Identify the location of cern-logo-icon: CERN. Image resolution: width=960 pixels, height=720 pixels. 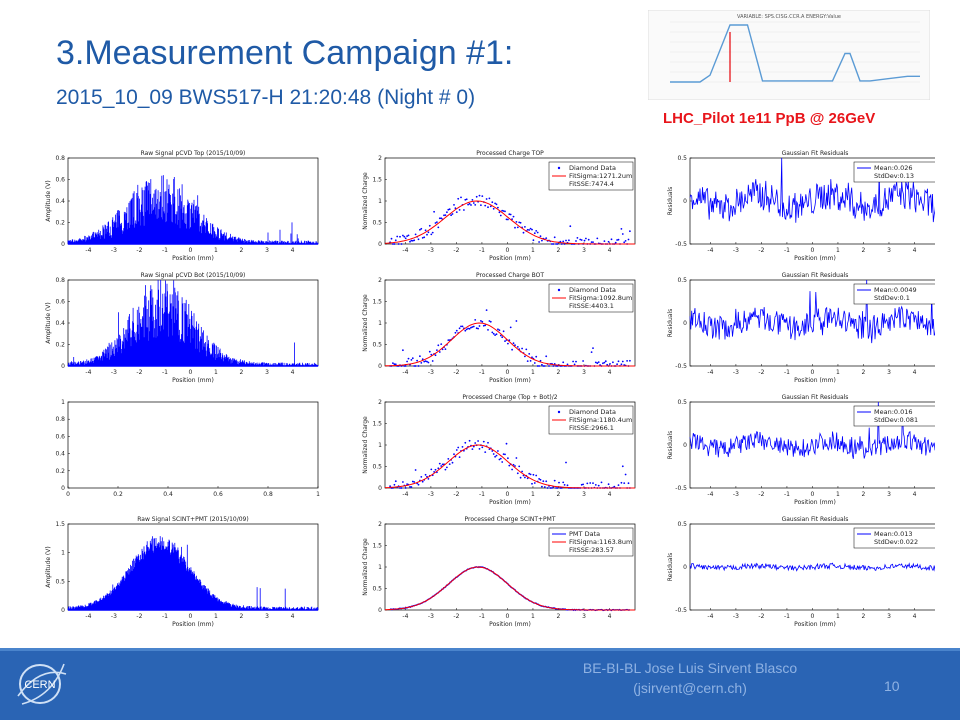
(42, 684).